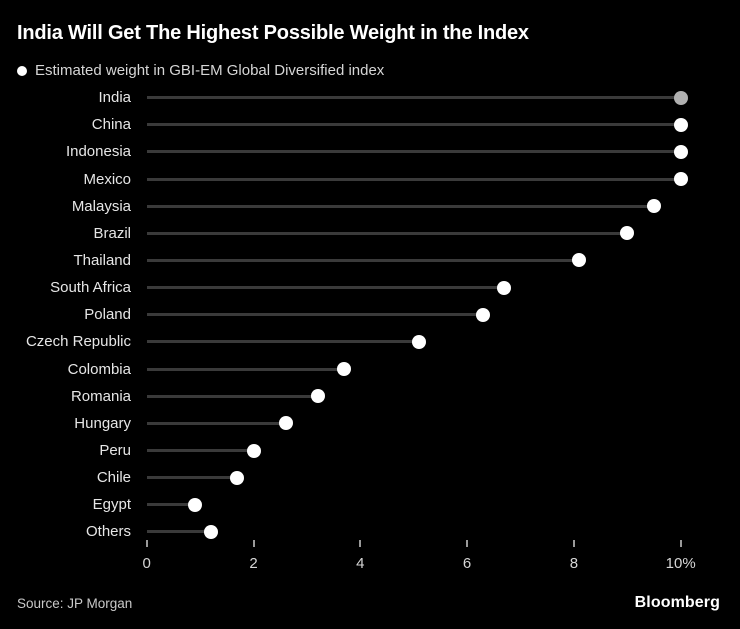 The image size is (740, 629). Describe the element at coordinates (78, 342) in the screenshot. I see `category-label: Czech Republic` at that location.